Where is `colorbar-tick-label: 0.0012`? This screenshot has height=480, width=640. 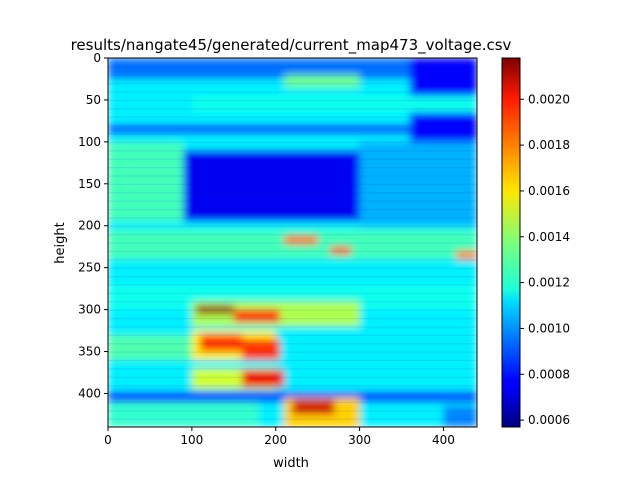
colorbar-tick-label: 0.0012 is located at coordinates (549, 283).